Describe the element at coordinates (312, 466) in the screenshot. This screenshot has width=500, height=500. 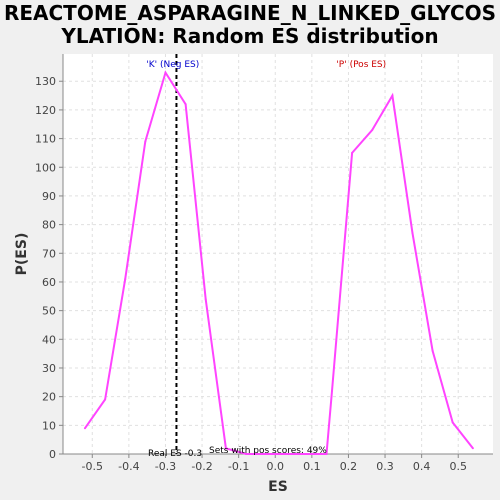
I see `x-tick-label: 0.1` at that location.